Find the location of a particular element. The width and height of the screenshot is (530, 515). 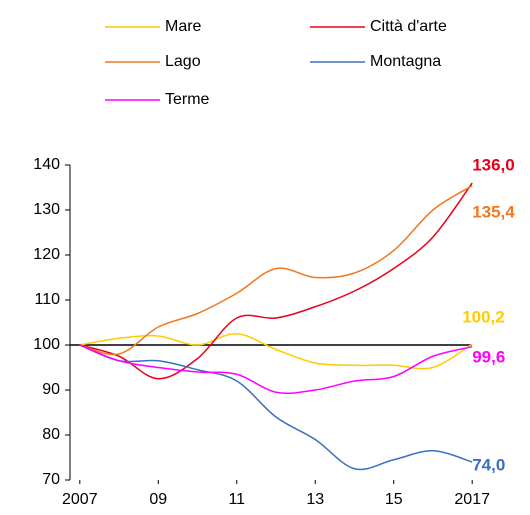

y-tick-label: 110 is located at coordinates (47, 299).